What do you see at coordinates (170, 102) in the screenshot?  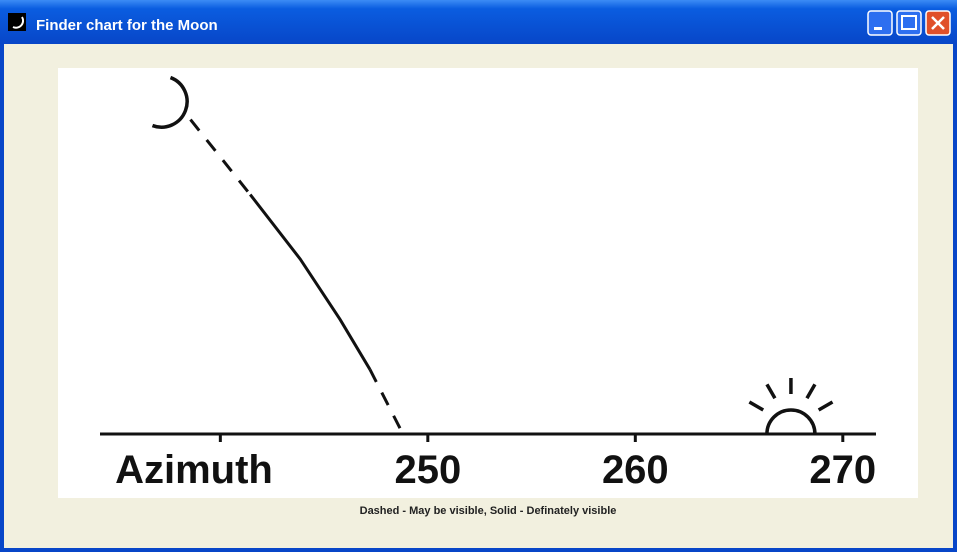 I see `moon-icon` at bounding box center [170, 102].